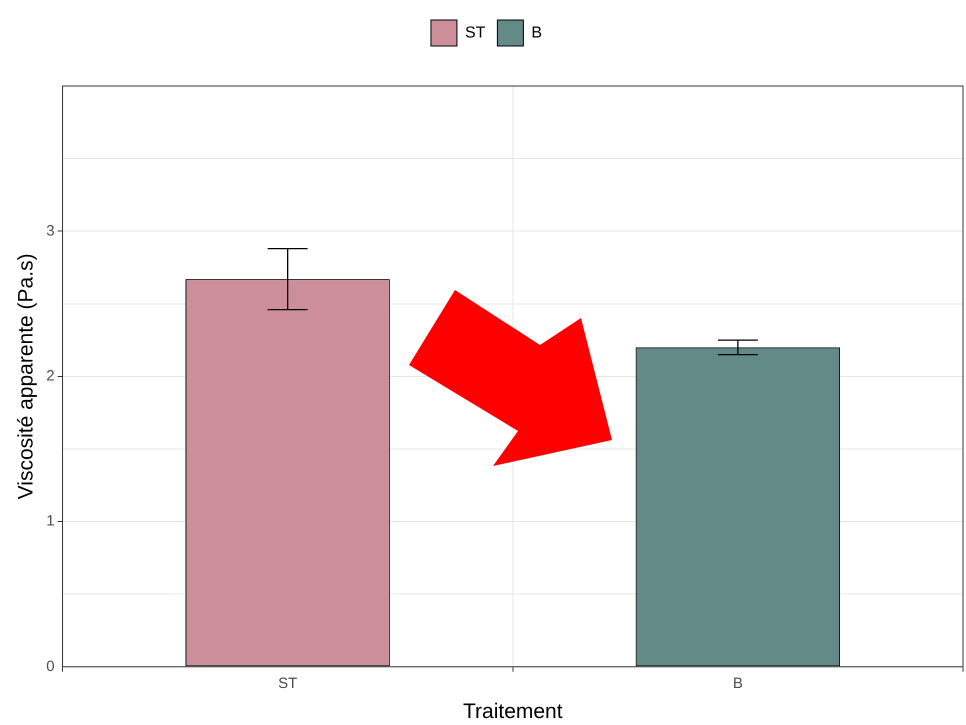 The height and width of the screenshot is (725, 966). Describe the element at coordinates (50, 666) in the screenshot. I see `y-tick-label: 0` at that location.